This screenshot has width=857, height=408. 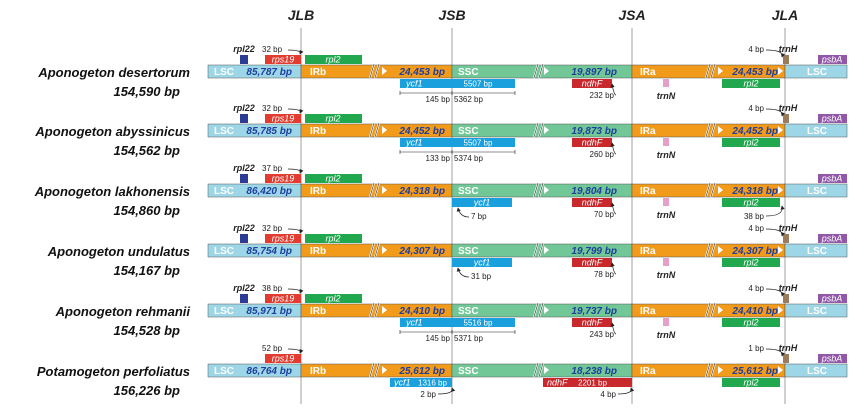 I want to click on junction-label-jlb: JLB, so click(x=301, y=15).